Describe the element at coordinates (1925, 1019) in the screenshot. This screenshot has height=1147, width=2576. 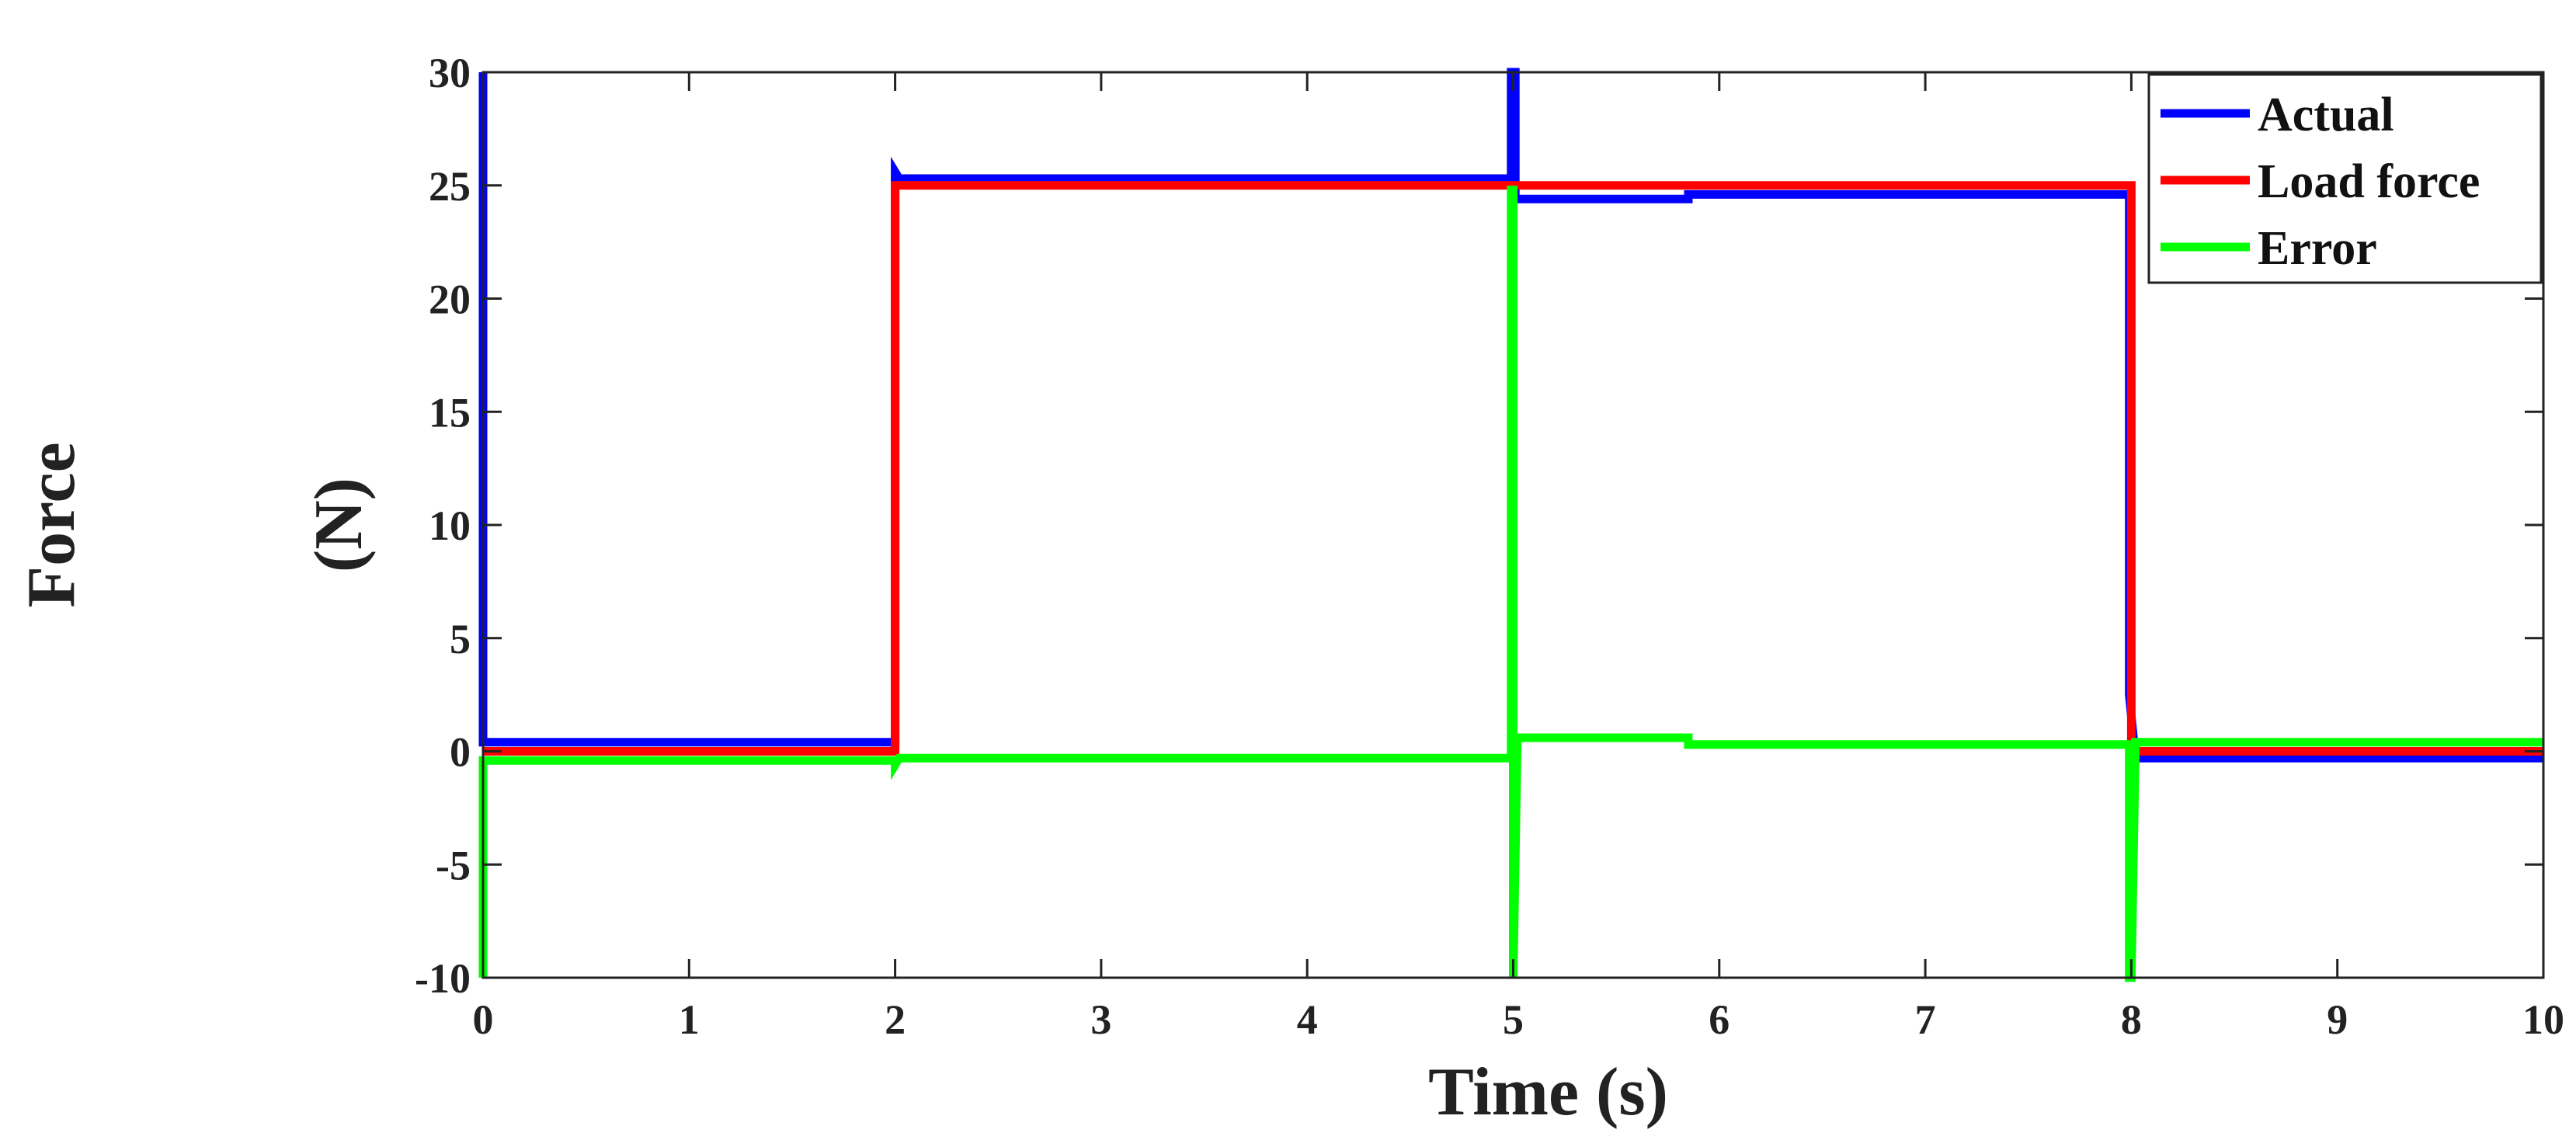
I see `x-tick-label: 7` at that location.